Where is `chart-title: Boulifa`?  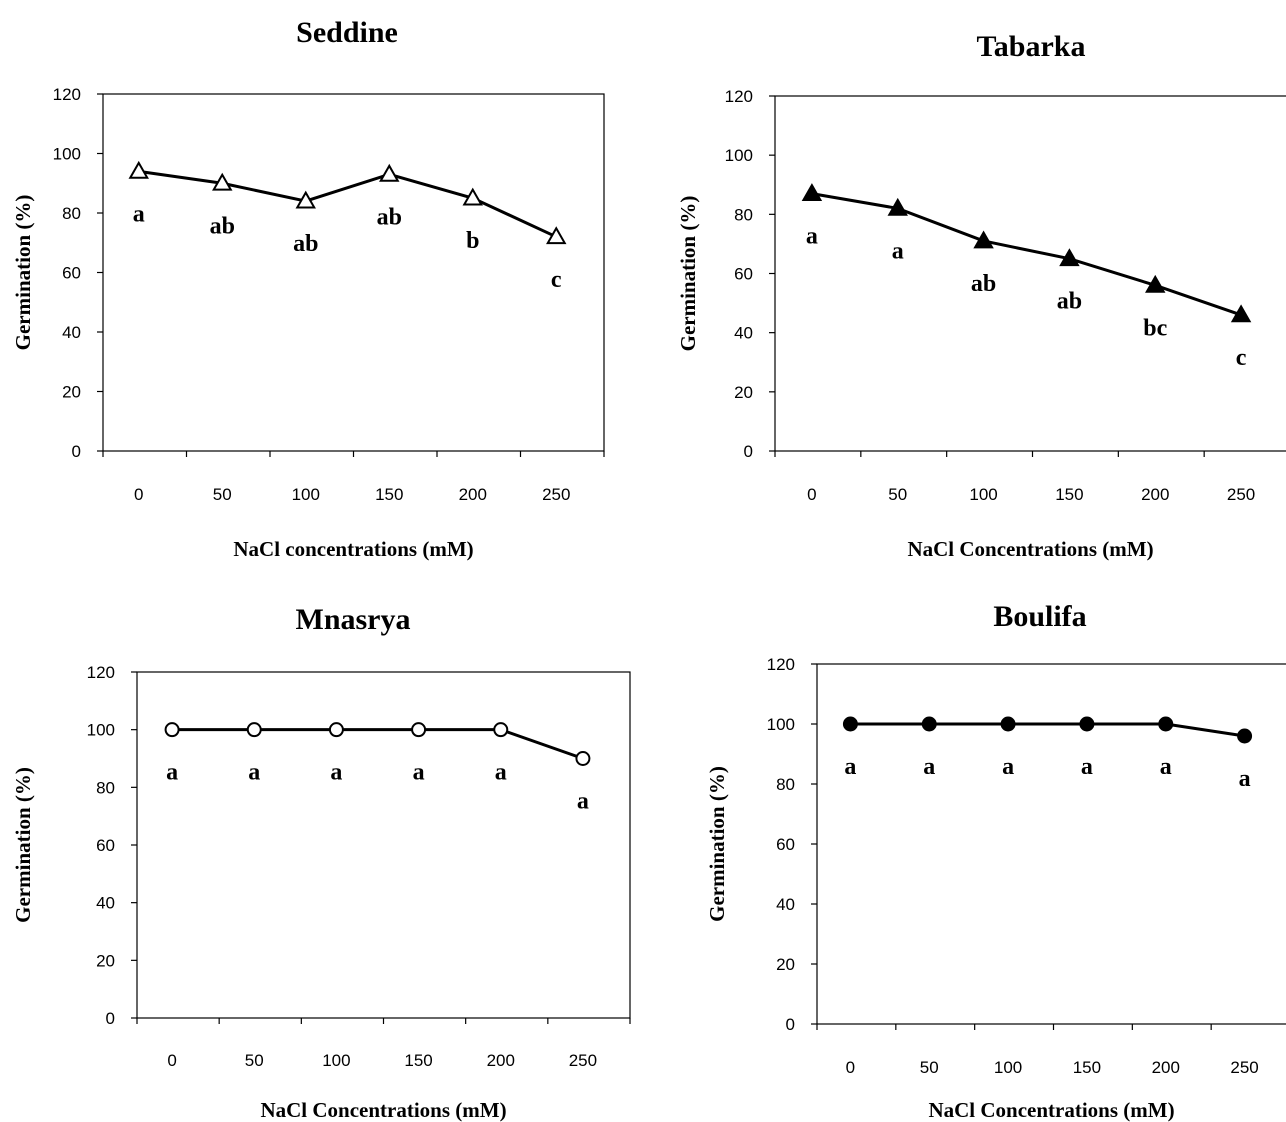
chart-title: Boulifa is located at coordinates (1039, 616).